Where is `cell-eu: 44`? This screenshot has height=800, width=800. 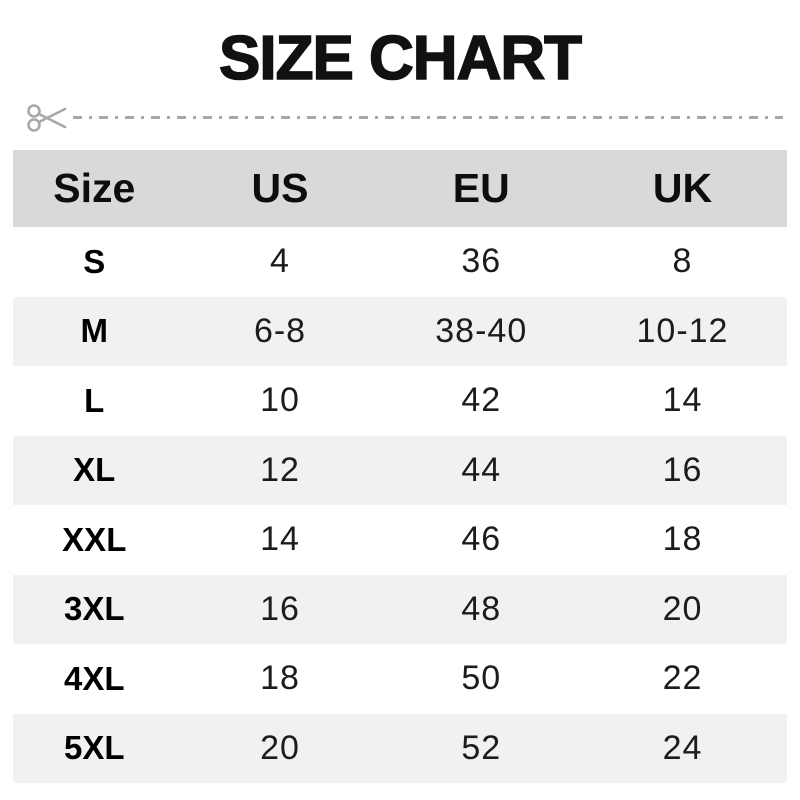
cell-eu: 44 is located at coordinates (481, 469).